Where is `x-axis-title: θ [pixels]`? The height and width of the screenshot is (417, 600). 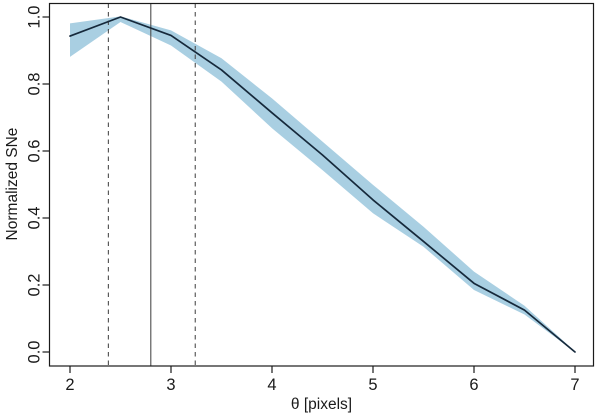 x-axis-title: θ [pixels] is located at coordinates (321, 404).